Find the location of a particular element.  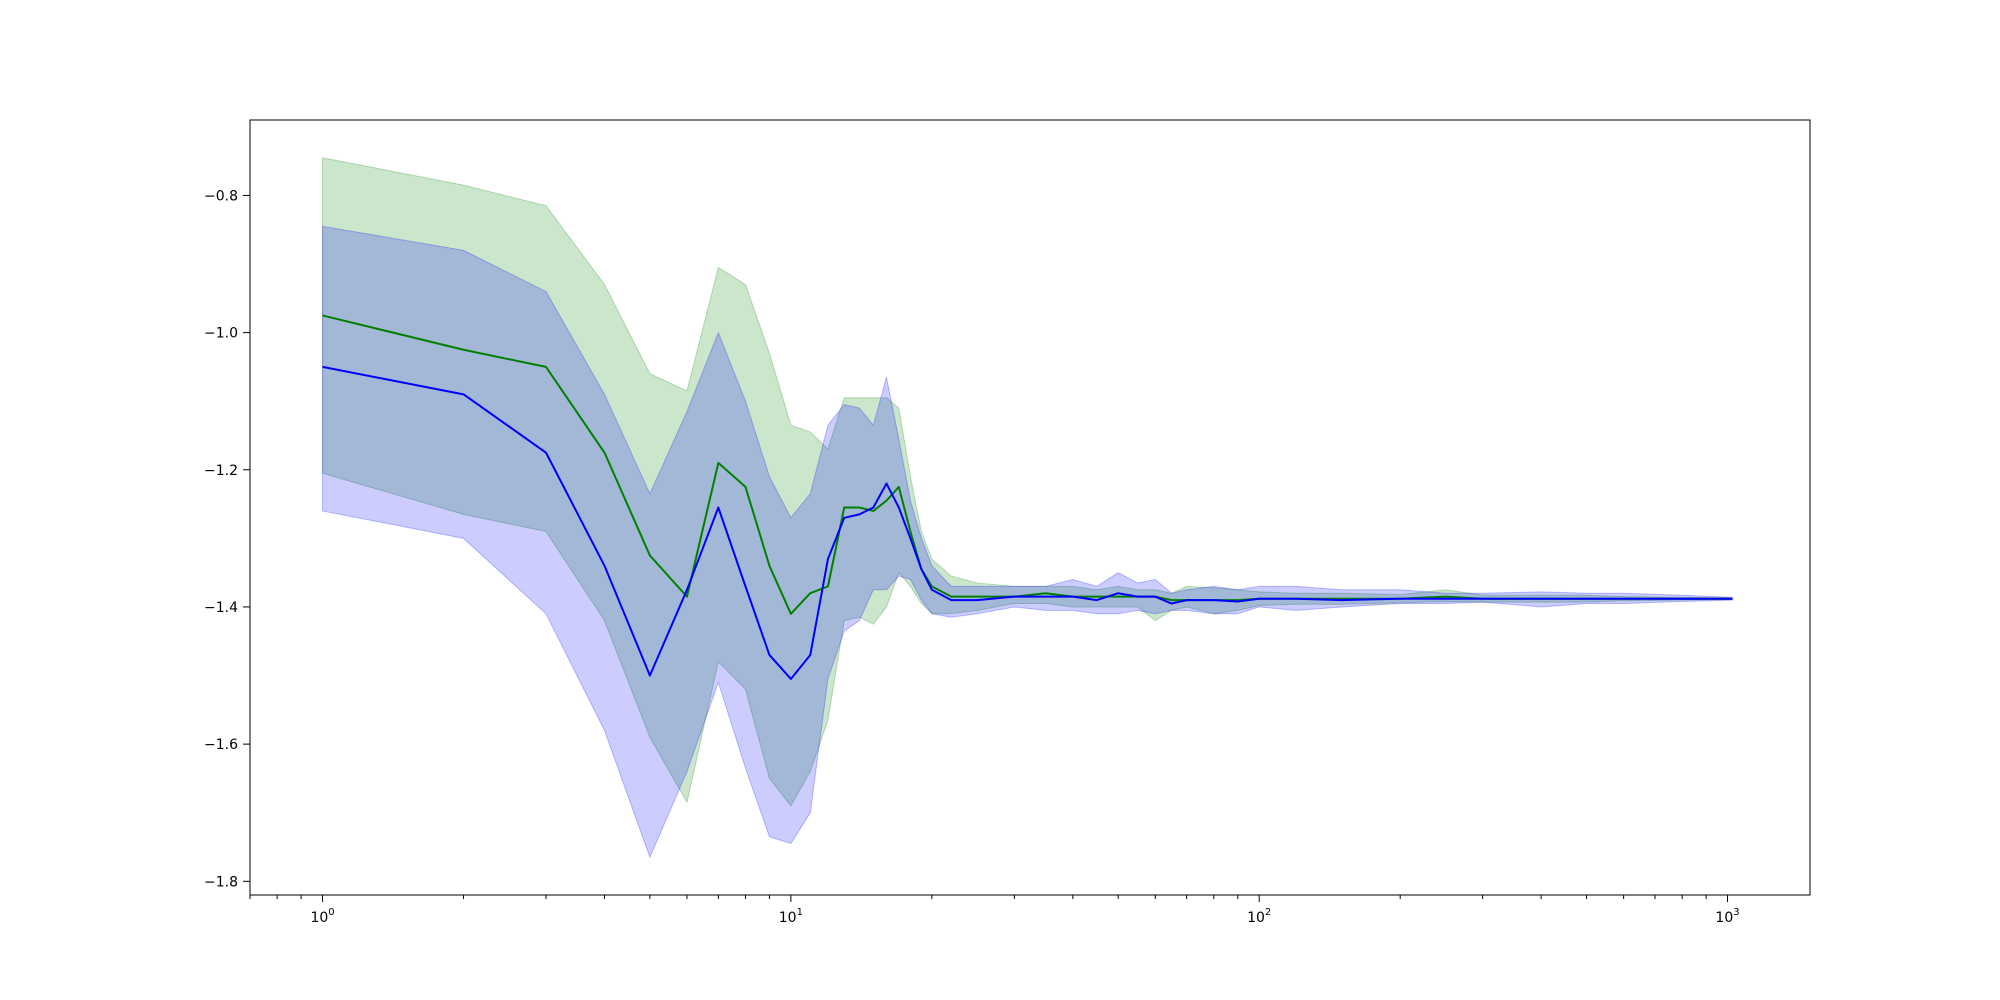

x-tick-label: 10¹ is located at coordinates (791, 916).